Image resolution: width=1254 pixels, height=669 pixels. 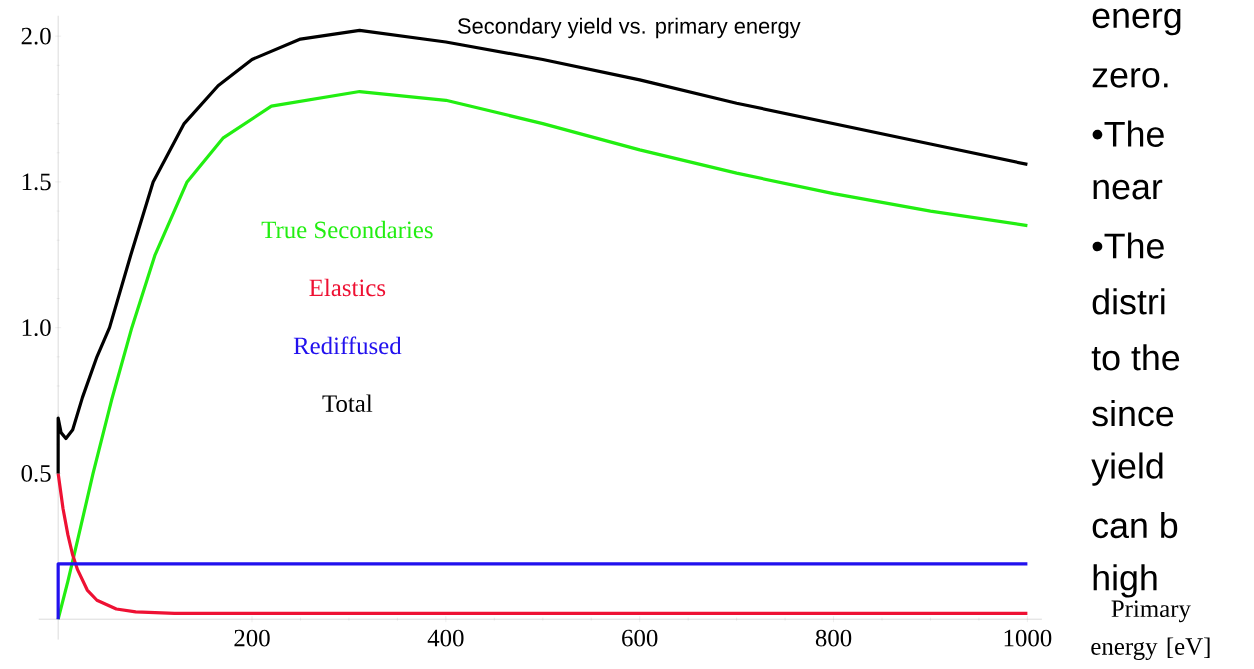 I want to click on x-tick-label: 600, so click(x=640, y=638).